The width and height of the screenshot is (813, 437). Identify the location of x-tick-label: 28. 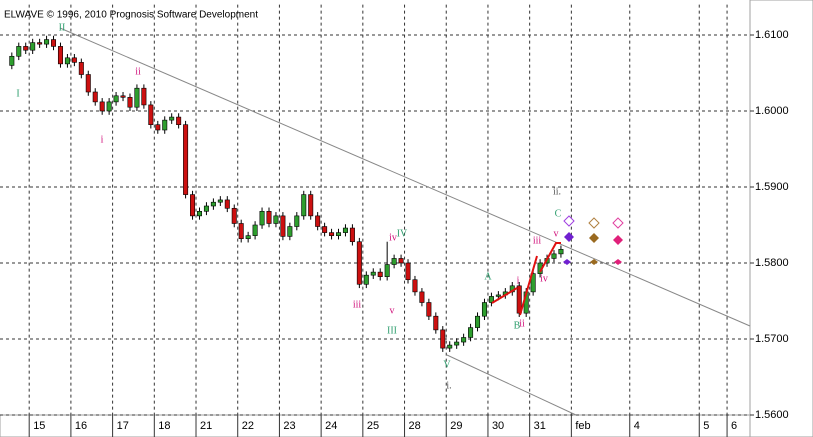
(415, 426).